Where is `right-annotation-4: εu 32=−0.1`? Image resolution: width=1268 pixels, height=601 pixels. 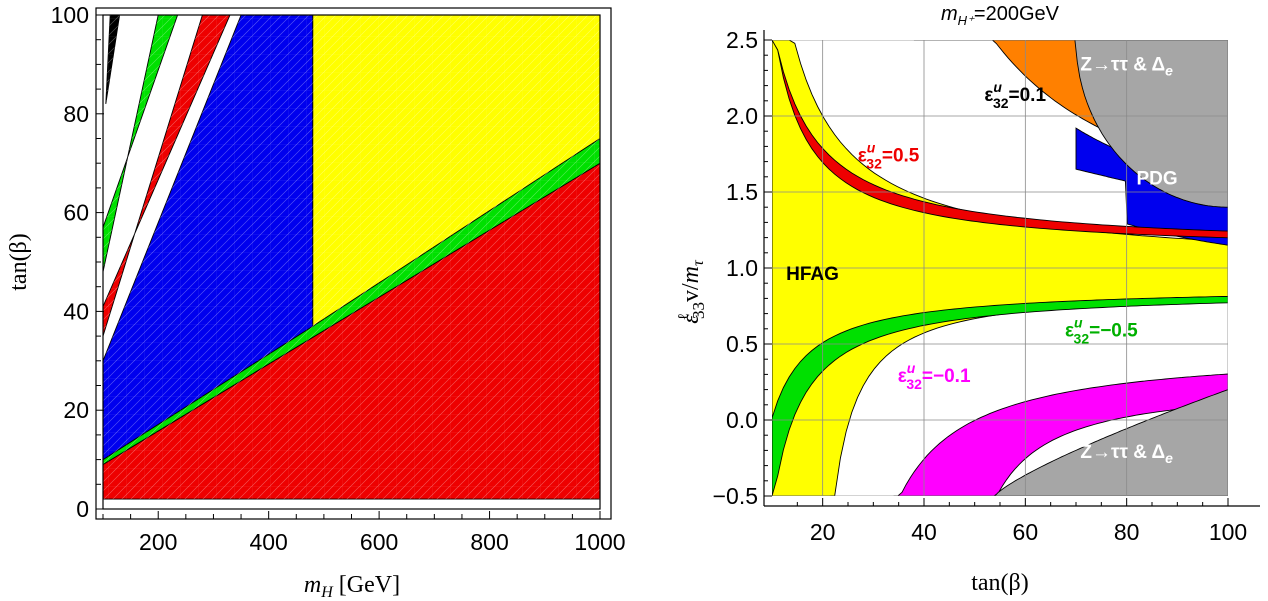 right-annotation-4: εu 32=−0.1 is located at coordinates (934, 376).